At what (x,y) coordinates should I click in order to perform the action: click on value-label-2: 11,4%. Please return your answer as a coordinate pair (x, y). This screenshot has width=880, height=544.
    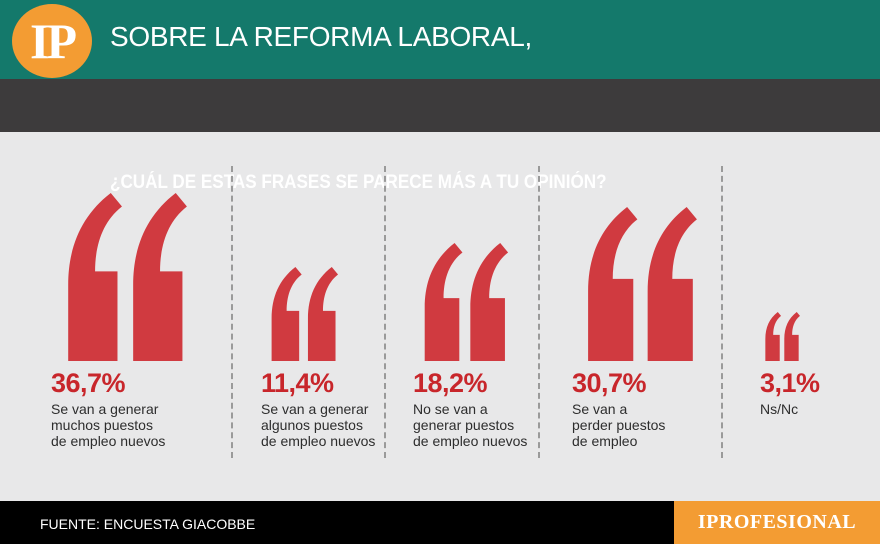
    Looking at the image, I should click on (297, 383).